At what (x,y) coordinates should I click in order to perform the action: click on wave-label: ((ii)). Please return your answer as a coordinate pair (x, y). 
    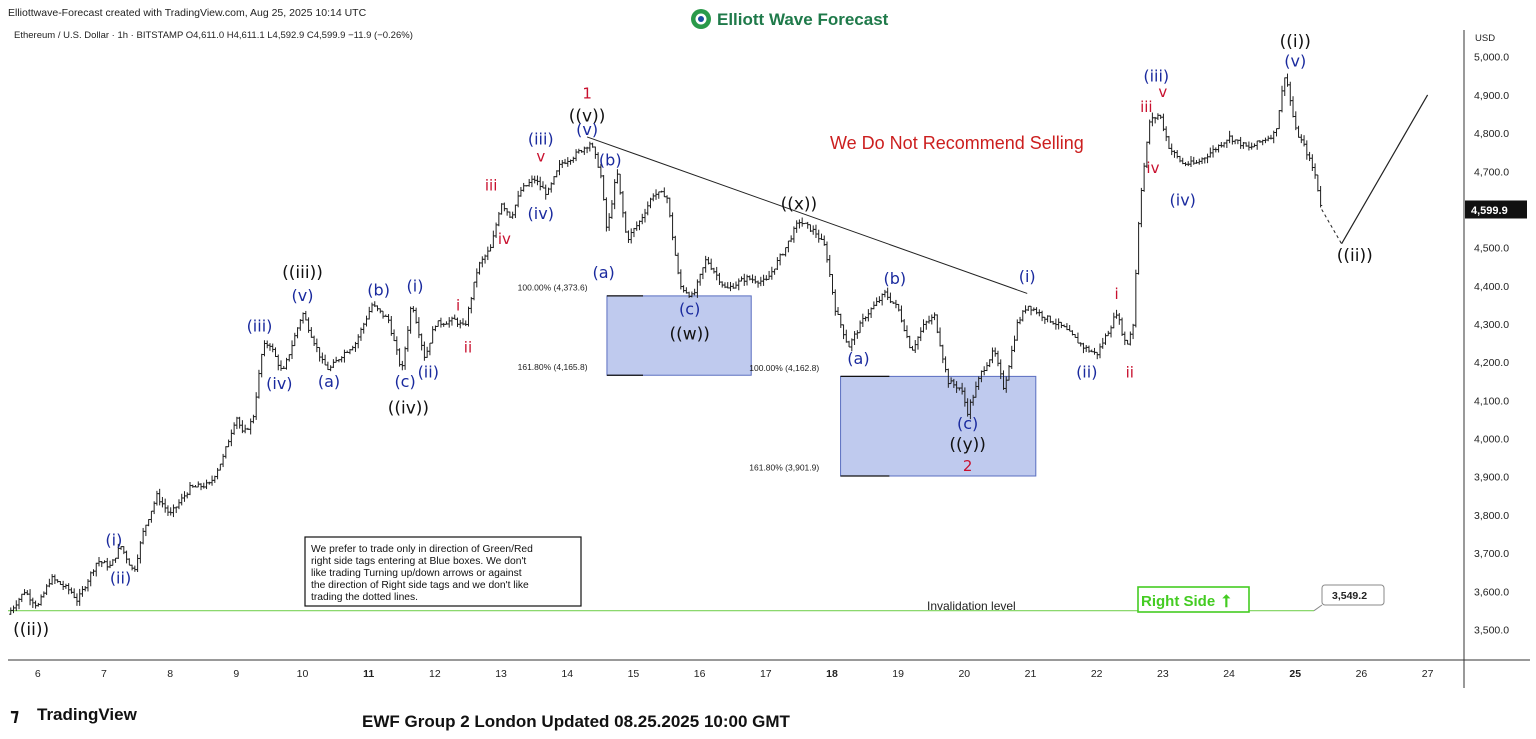
    Looking at the image, I should click on (1355, 256).